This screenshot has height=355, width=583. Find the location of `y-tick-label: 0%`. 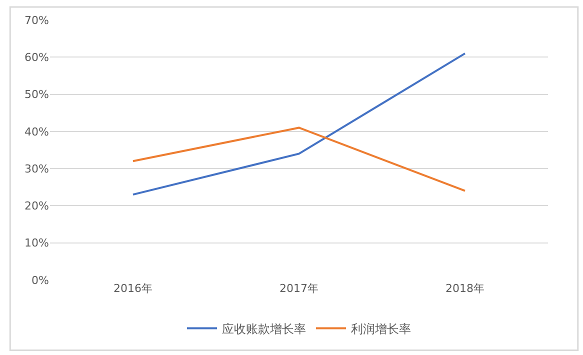

y-tick-label: 0% is located at coordinates (40, 280).